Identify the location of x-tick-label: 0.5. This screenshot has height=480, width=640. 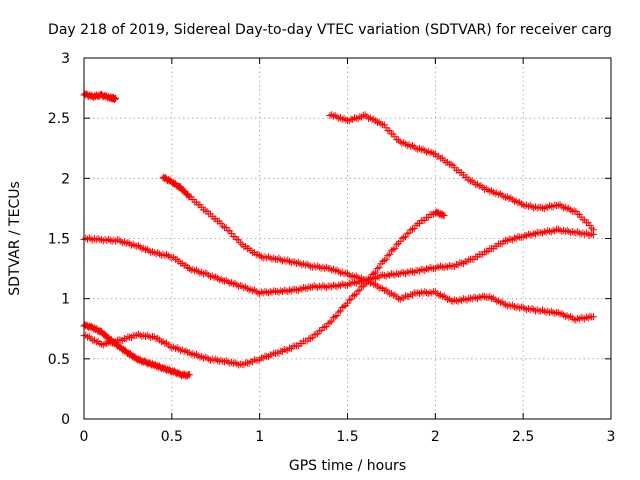
(172, 437).